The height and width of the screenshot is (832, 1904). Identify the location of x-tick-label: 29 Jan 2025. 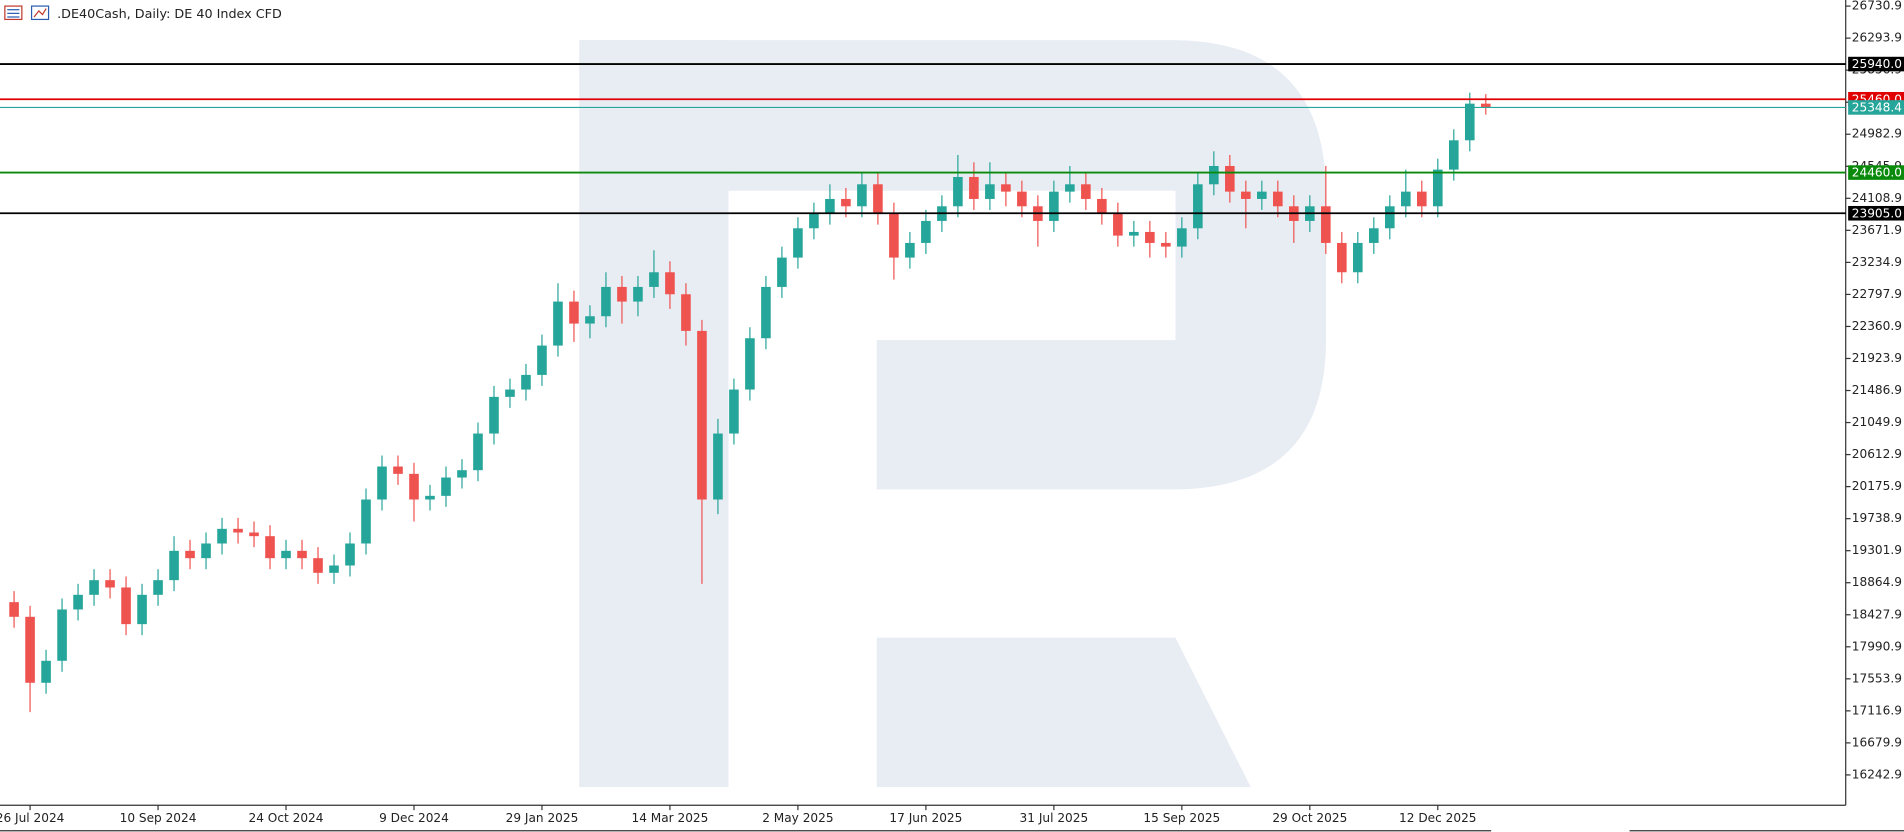
(542, 818).